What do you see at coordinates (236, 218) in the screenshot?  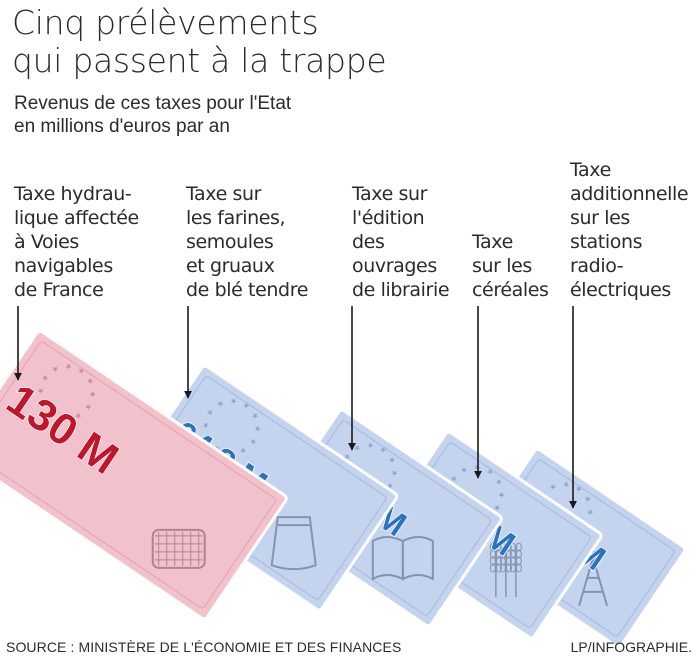 I see `label-line: les farines,` at bounding box center [236, 218].